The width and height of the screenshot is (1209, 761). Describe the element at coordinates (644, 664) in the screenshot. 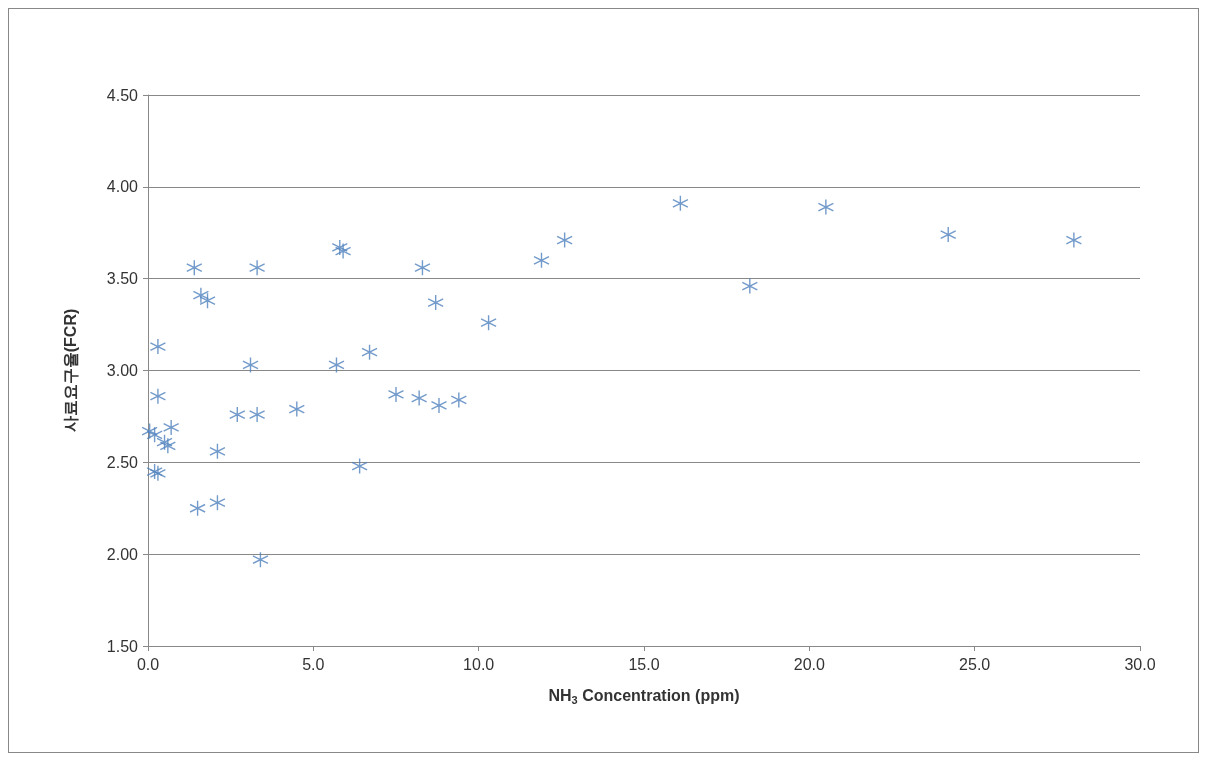

I see `x-tick-label: 15.0` at that location.